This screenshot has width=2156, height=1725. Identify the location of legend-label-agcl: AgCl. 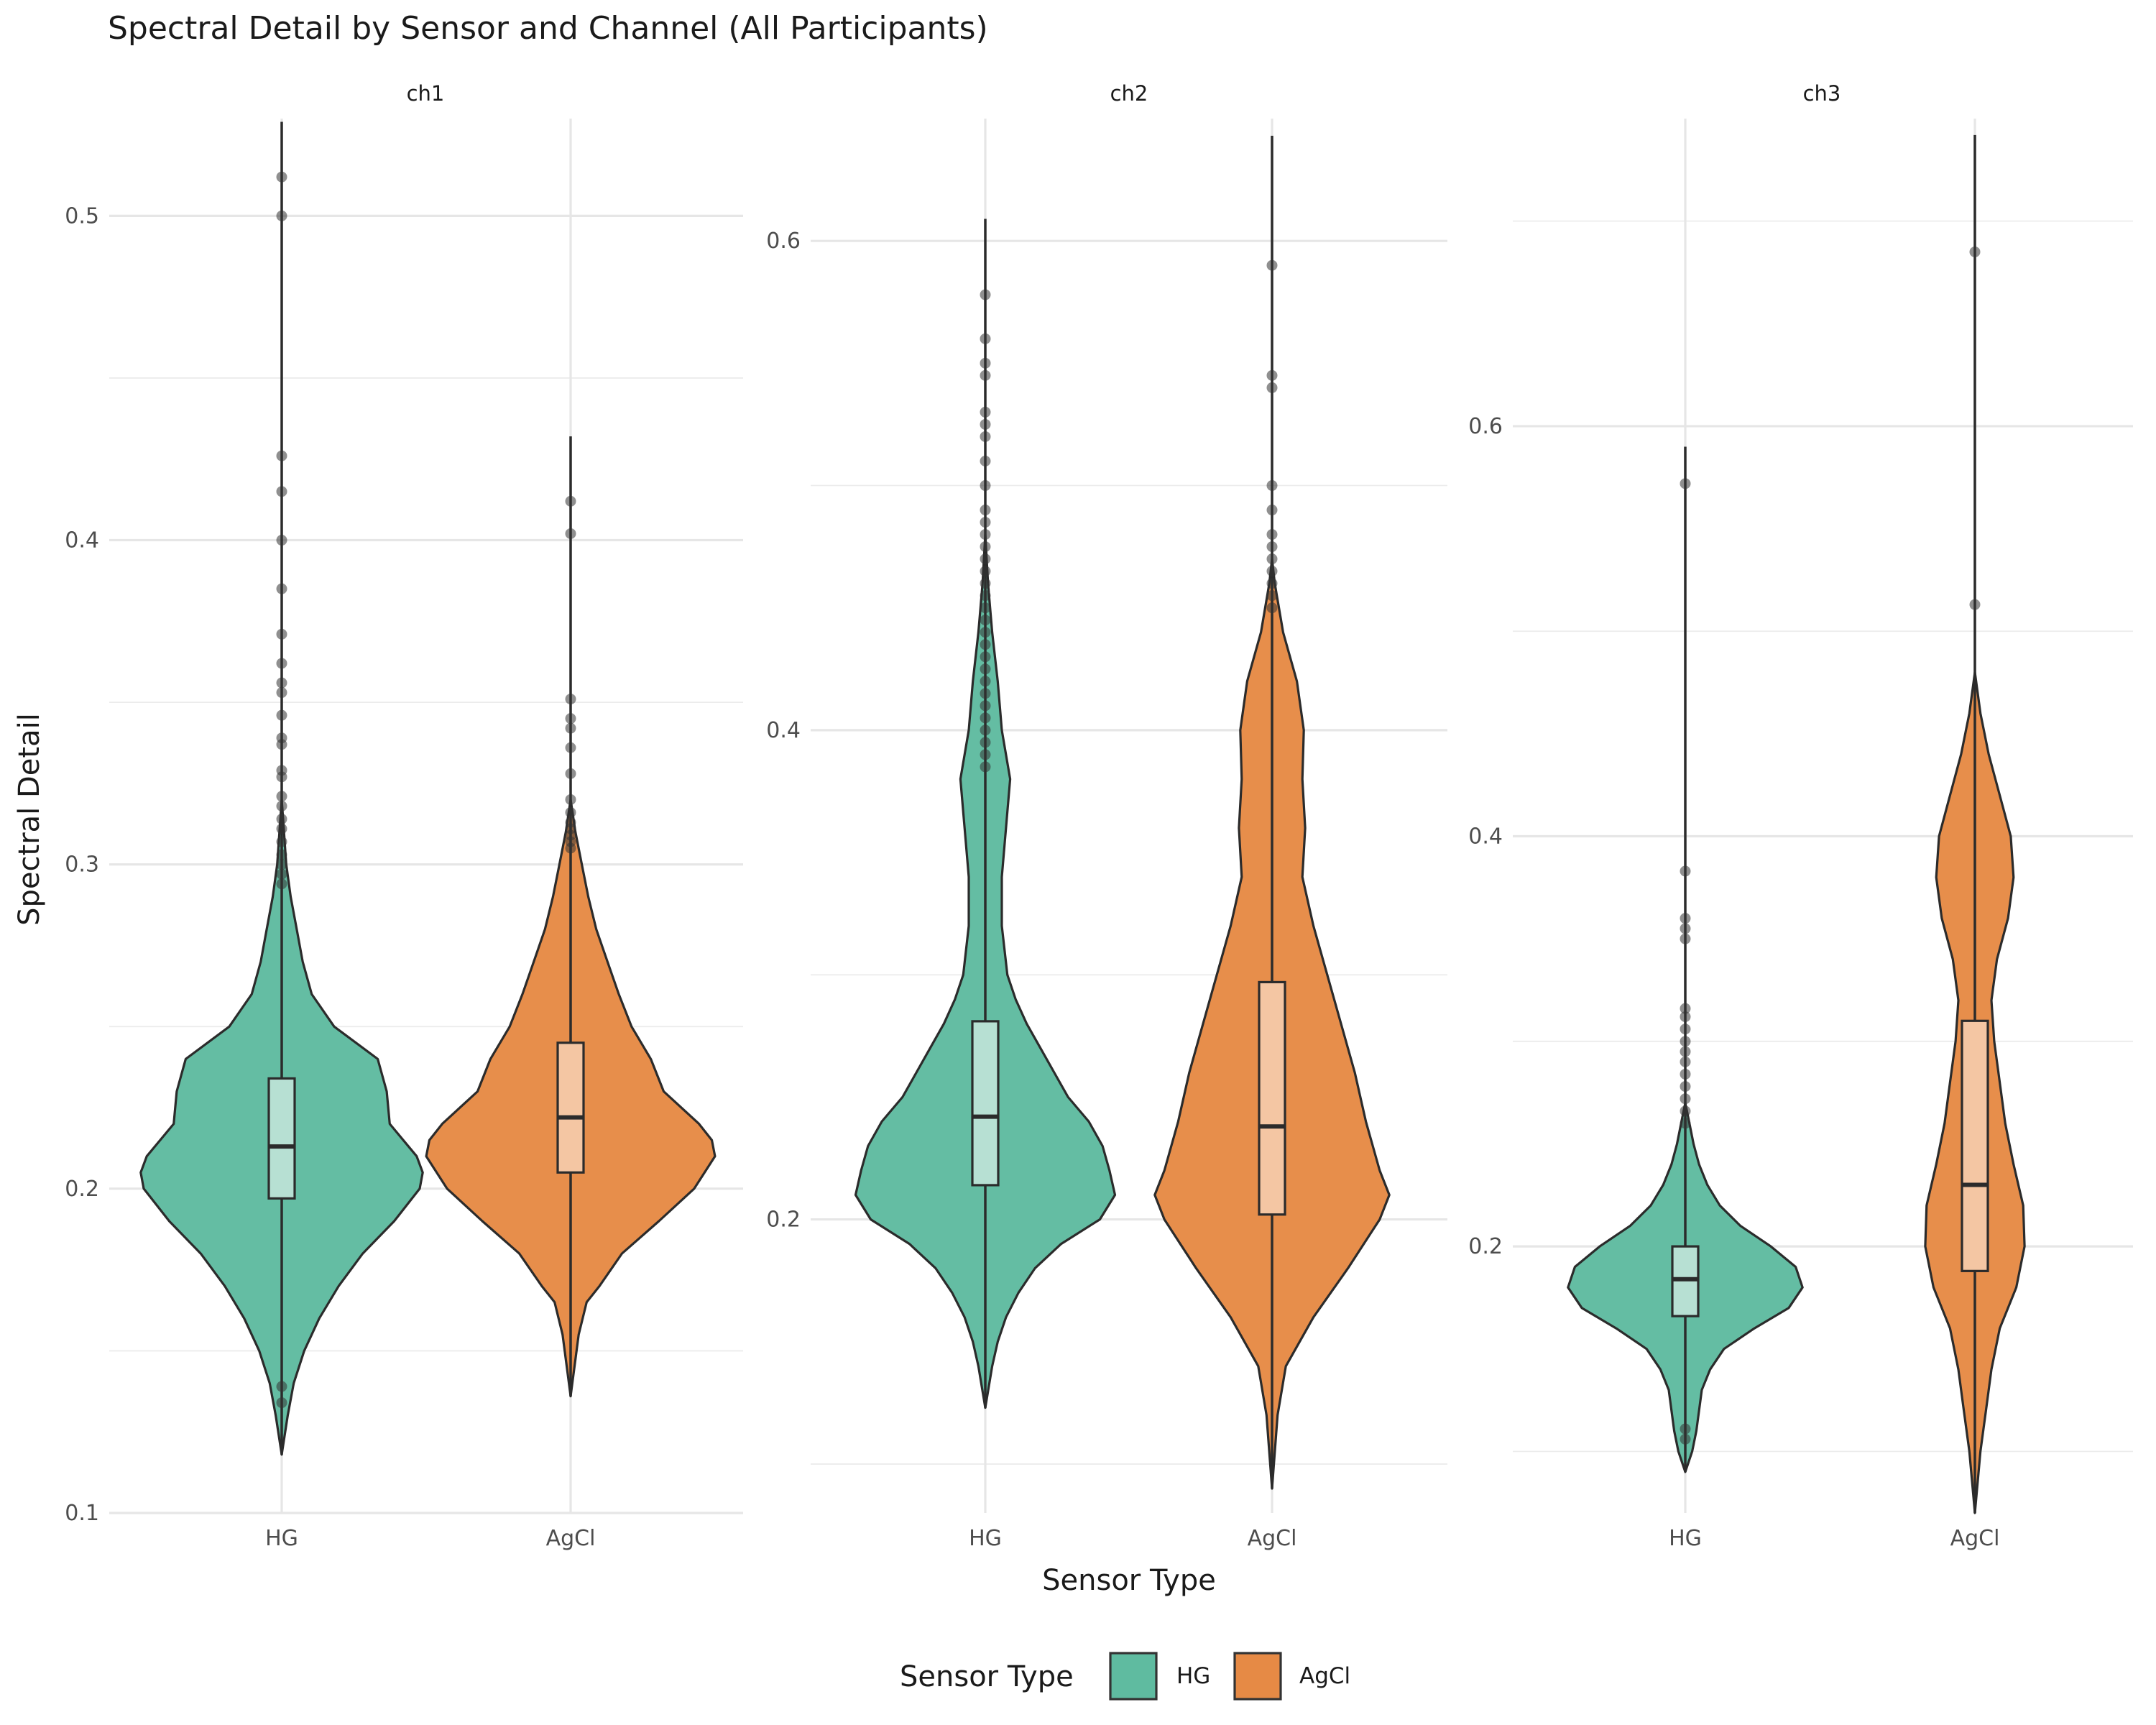
(1324, 1676).